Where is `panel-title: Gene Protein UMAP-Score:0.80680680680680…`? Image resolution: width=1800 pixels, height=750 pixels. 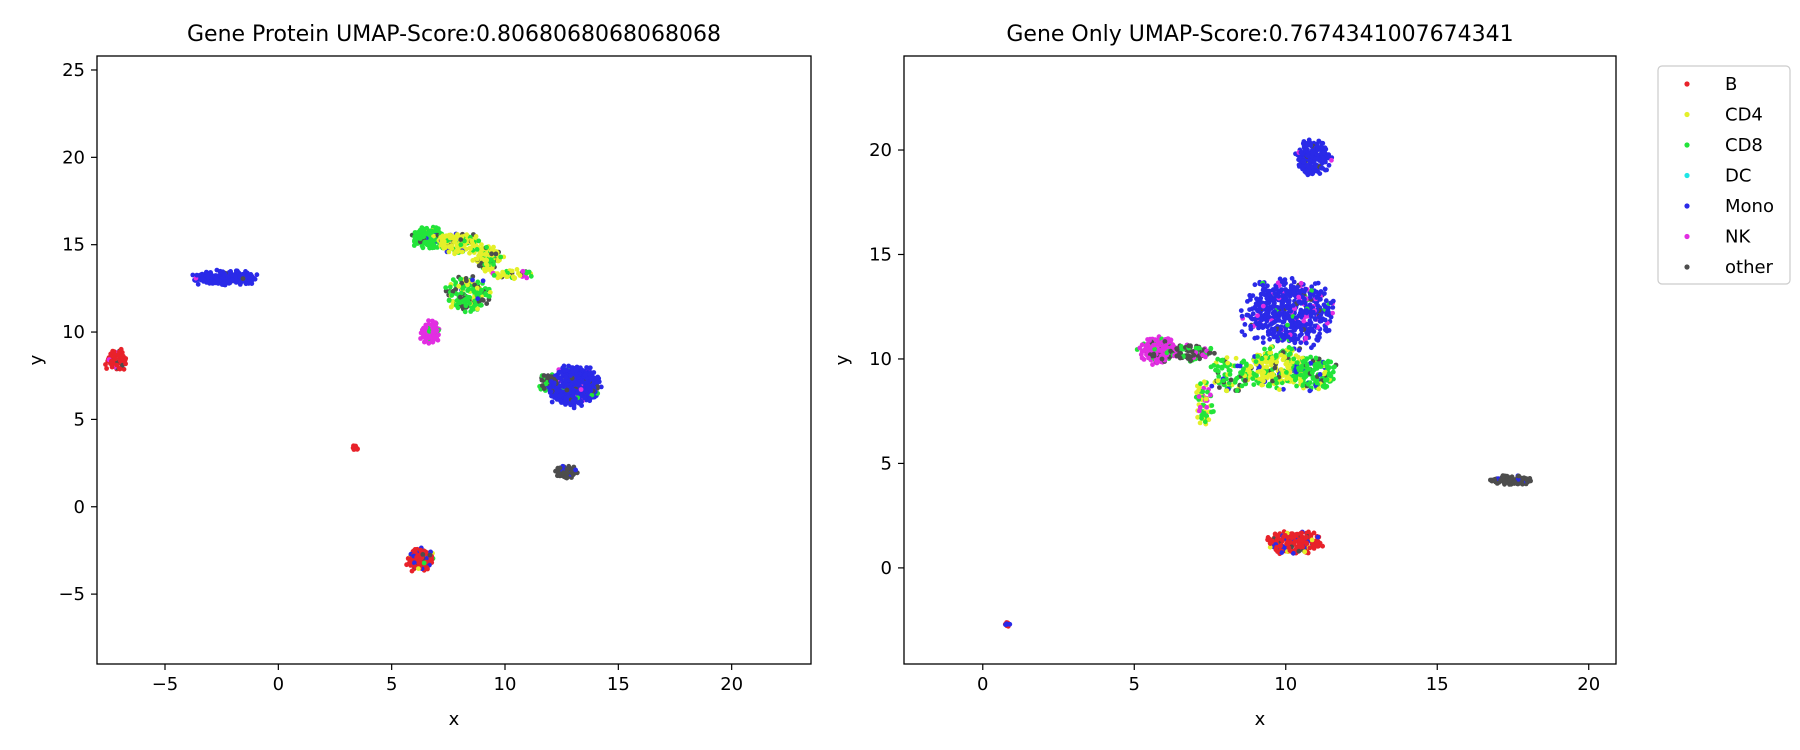
panel-title: Gene Protein UMAP-Score:0.80680680680680… is located at coordinates (454, 34).